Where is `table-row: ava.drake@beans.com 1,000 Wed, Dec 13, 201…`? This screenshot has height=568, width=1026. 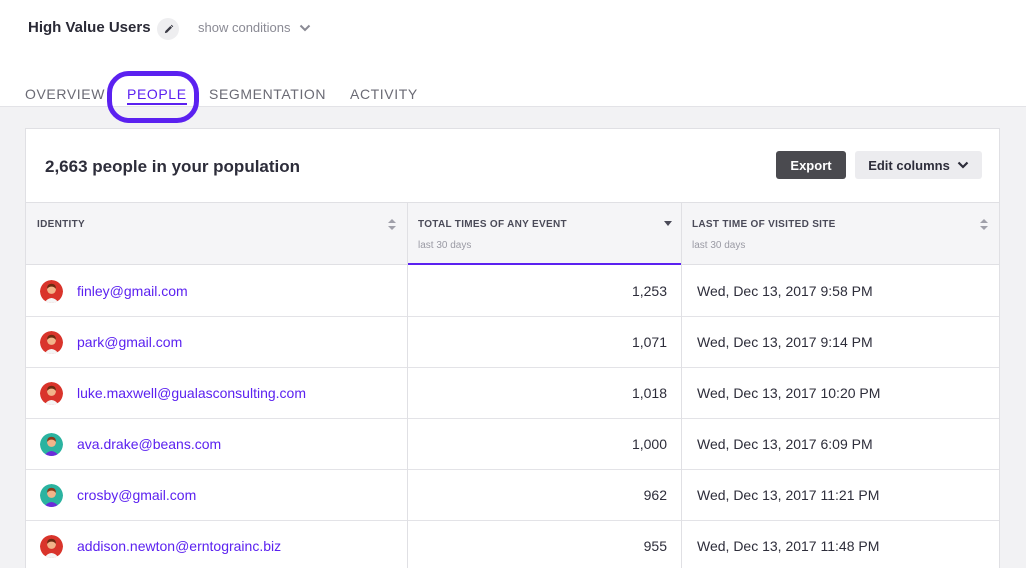
table-row: ava.drake@beans.com 1,000 Wed, Dec 13, 201… is located at coordinates (512, 444).